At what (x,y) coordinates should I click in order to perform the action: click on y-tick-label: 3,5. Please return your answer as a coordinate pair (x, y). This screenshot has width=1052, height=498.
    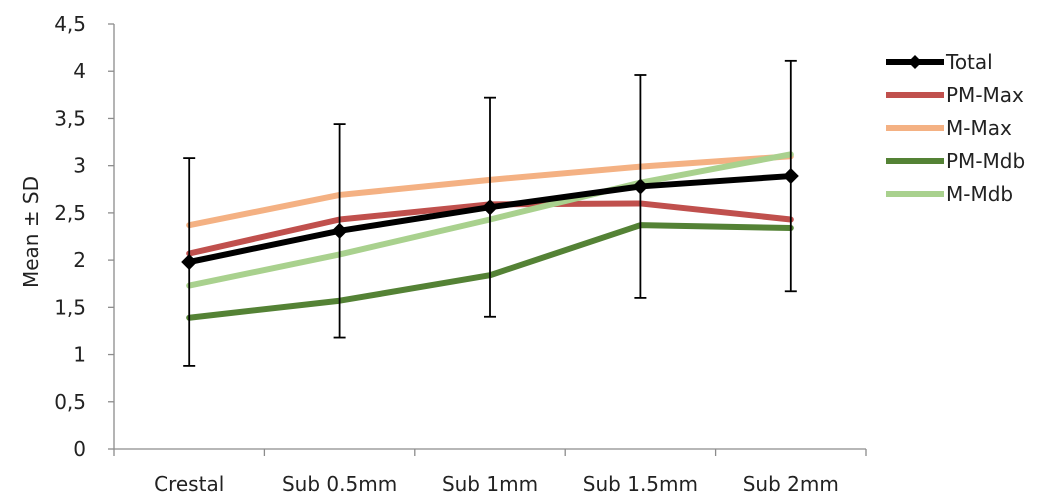
    Looking at the image, I should click on (70, 118).